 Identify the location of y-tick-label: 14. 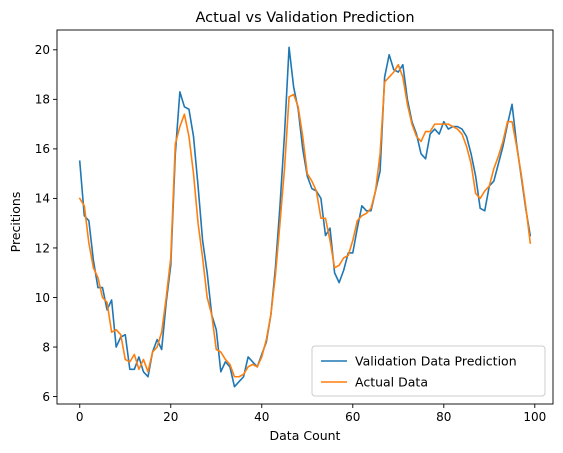
(42, 199).